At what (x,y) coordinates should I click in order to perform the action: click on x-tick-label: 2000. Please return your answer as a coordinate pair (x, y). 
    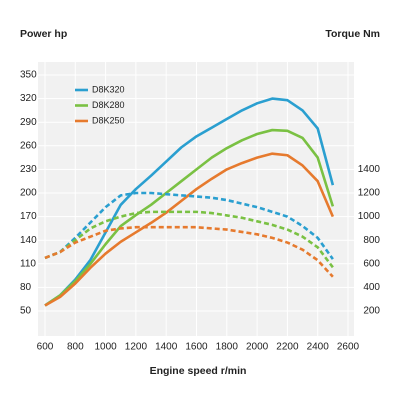
    Looking at the image, I should click on (257, 347).